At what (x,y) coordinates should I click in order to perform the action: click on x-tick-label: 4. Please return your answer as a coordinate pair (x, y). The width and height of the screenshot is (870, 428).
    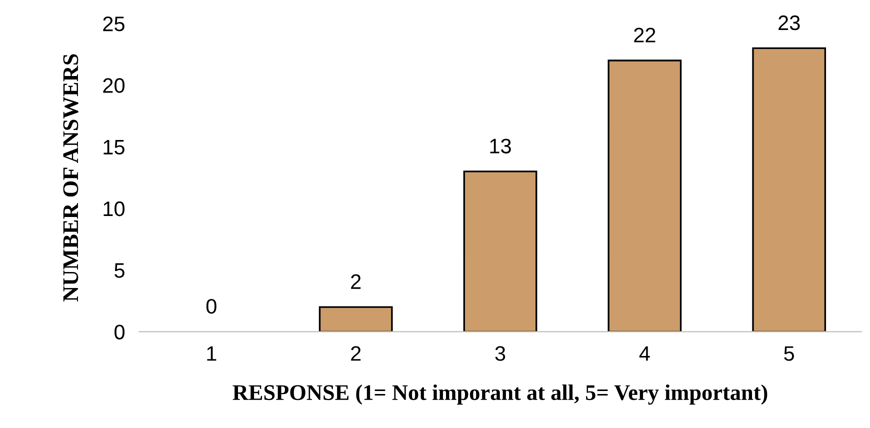
    Looking at the image, I should click on (644, 353).